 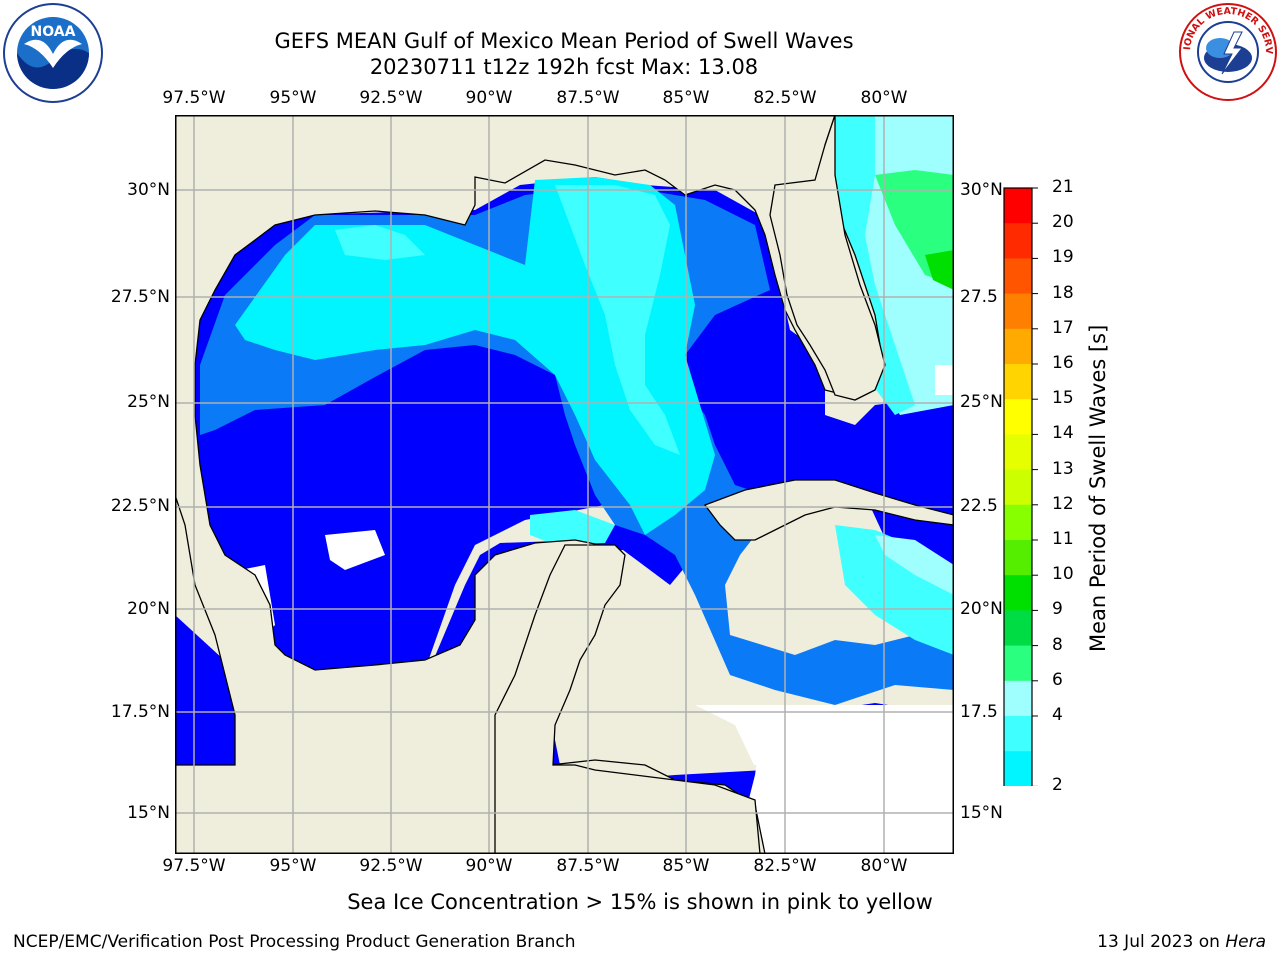 What do you see at coordinates (391, 866) in the screenshot?
I see `lon-label-bottom: 92.5°W` at bounding box center [391, 866].